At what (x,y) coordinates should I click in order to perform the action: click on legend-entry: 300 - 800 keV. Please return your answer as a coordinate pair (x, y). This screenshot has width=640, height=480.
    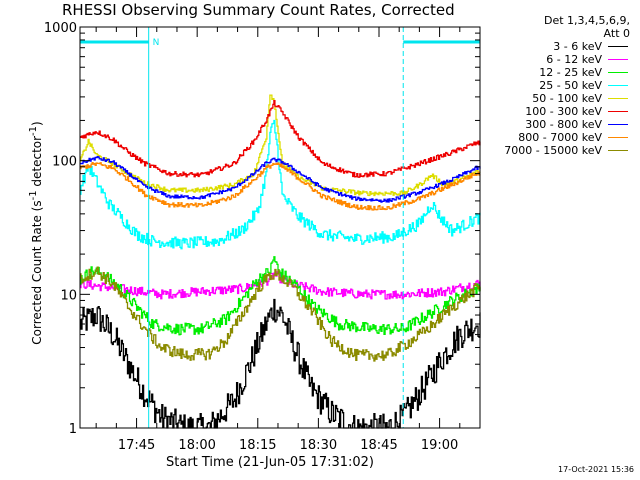
    Looking at the image, I should click on (561, 124).